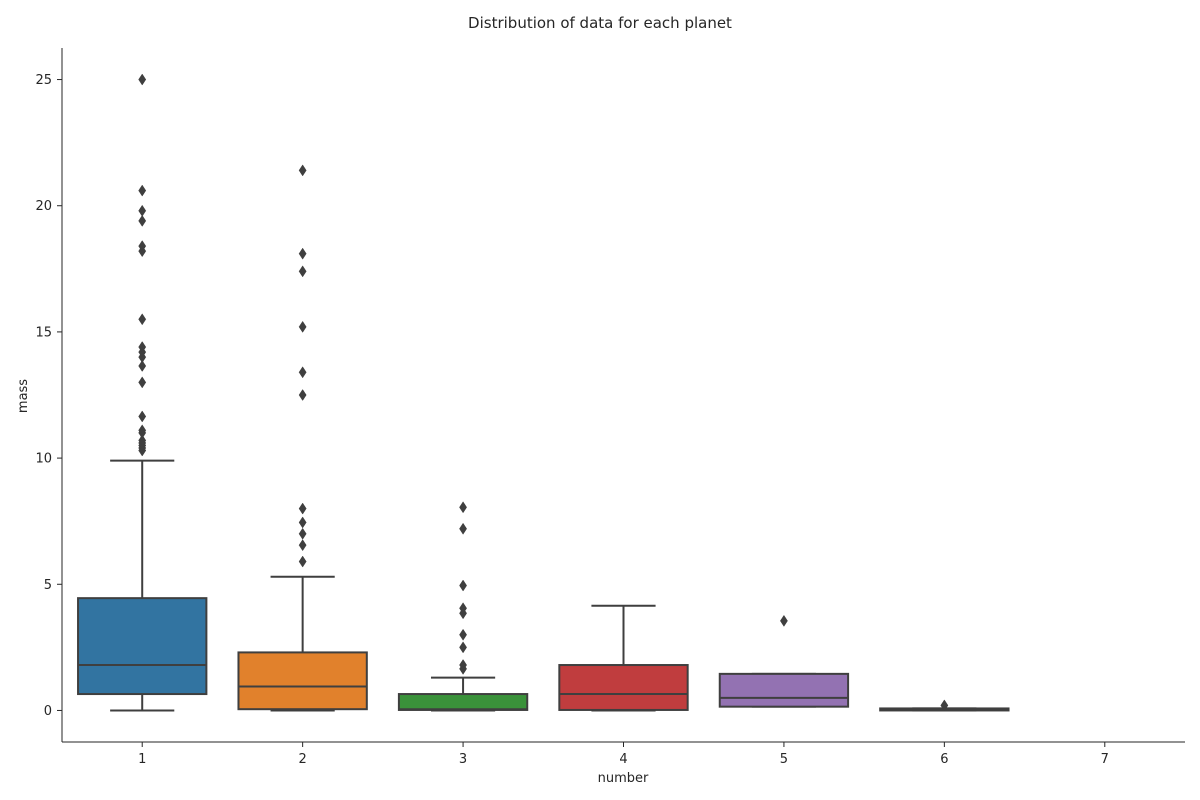  Describe the element at coordinates (623, 759) in the screenshot. I see `x-tick-label: 4` at that location.